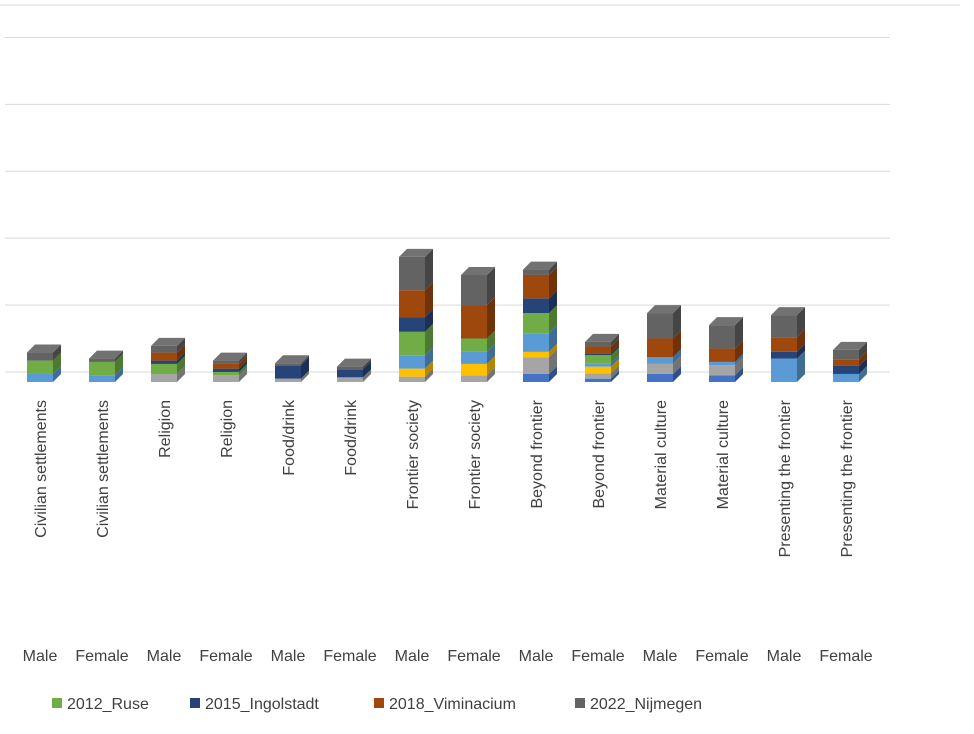  What do you see at coordinates (475, 454) in the screenshot?
I see `x-tick-label: Frontier society` at bounding box center [475, 454].